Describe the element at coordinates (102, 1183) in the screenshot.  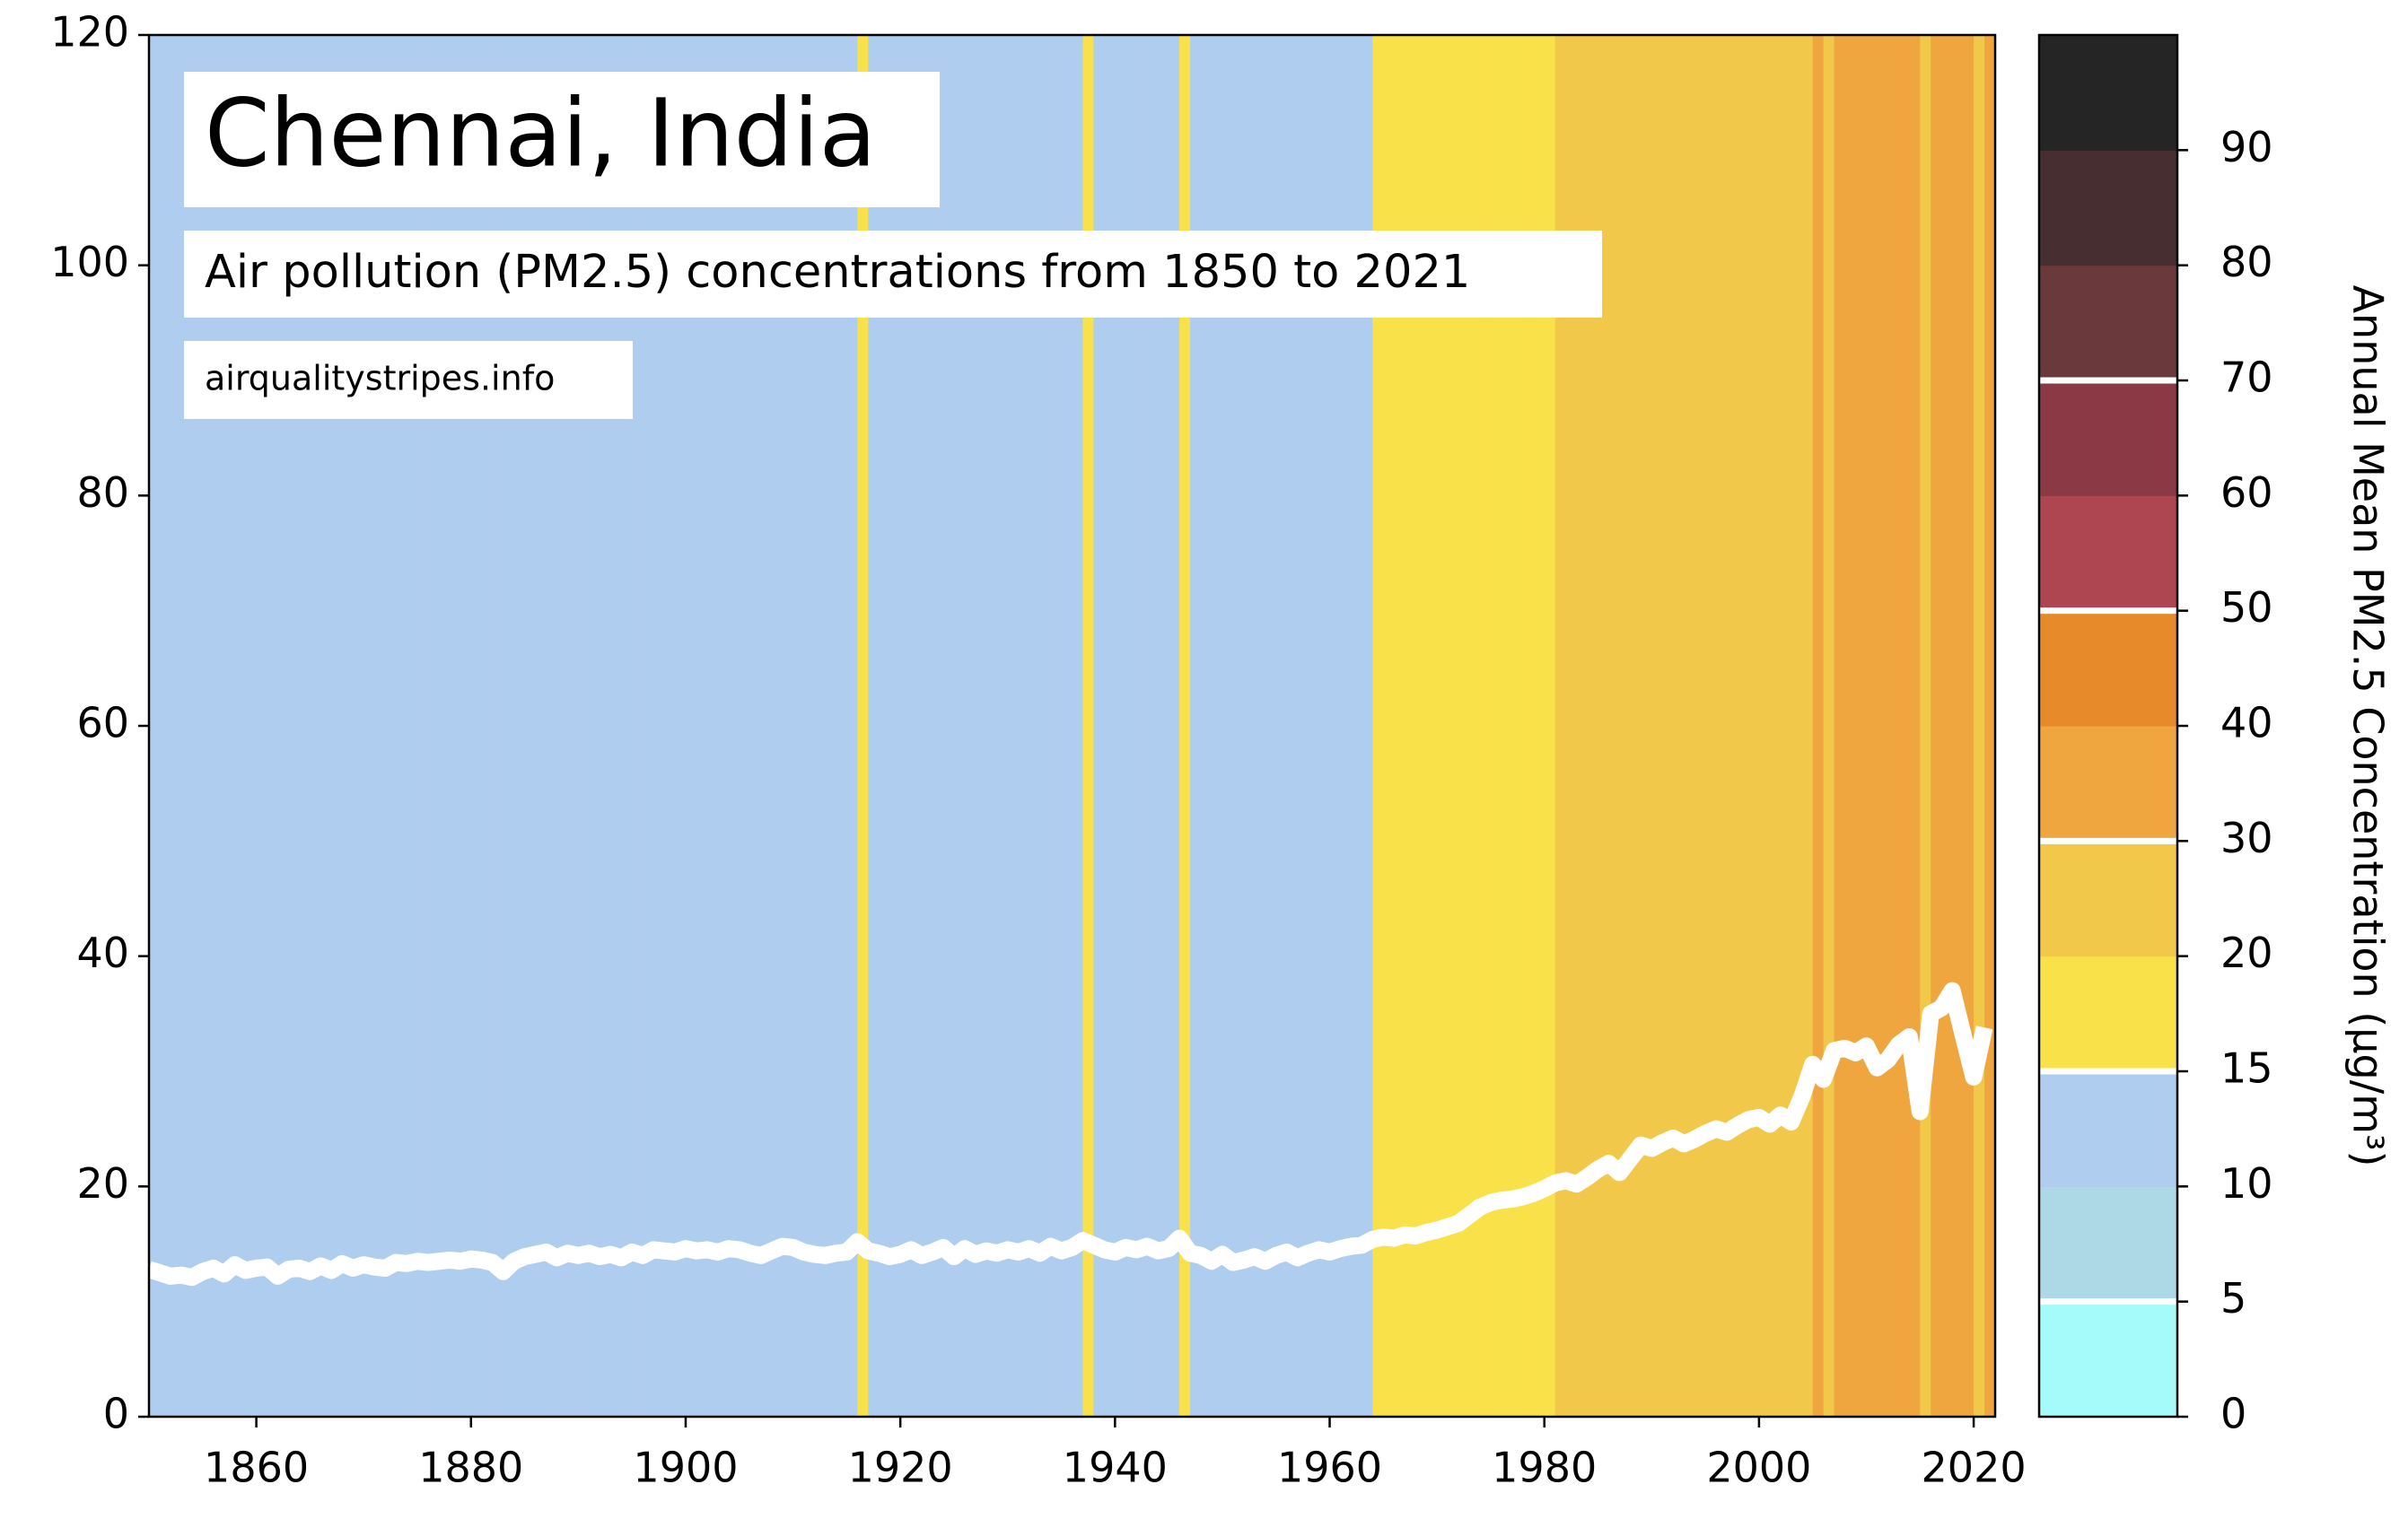
I see `y-tick-label: 20` at that location.